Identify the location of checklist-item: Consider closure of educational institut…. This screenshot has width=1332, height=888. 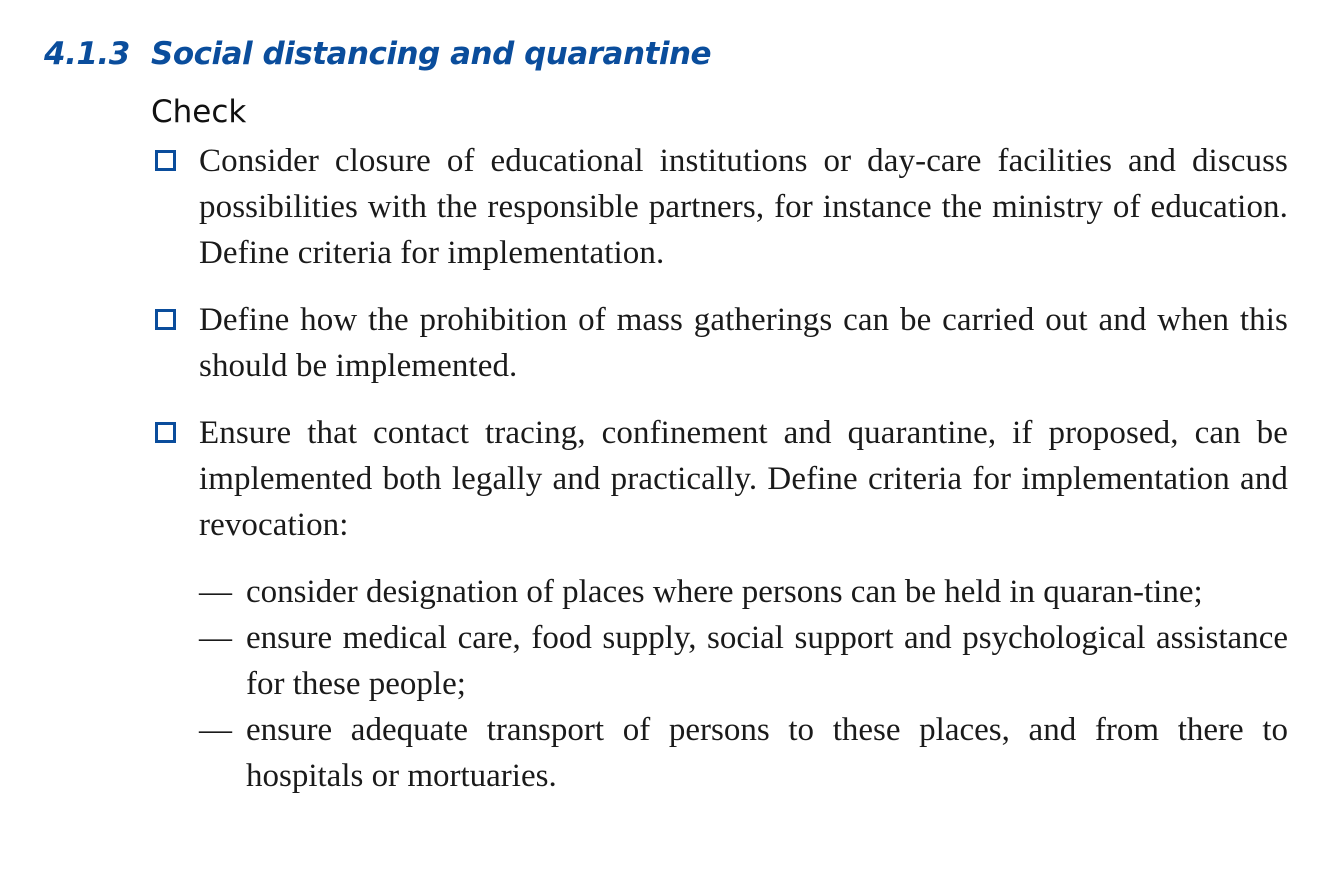
(720, 207).